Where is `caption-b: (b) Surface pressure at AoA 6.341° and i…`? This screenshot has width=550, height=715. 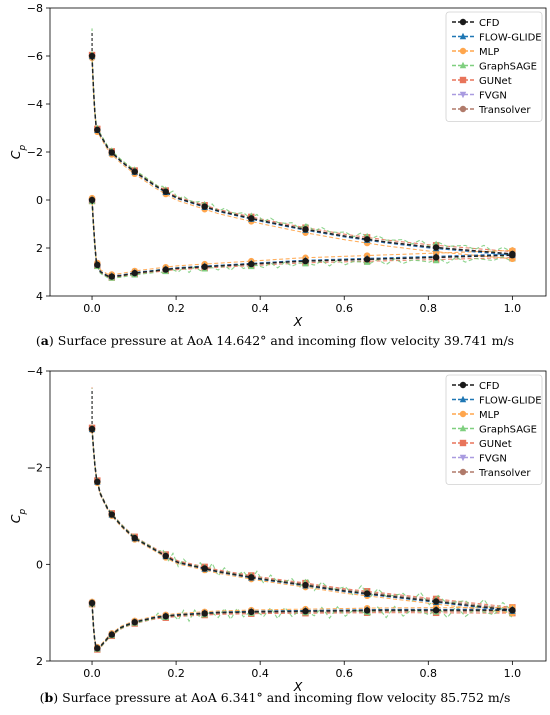 caption-b: (b) Surface pressure at AoA 6.341° and i… is located at coordinates (275, 697).